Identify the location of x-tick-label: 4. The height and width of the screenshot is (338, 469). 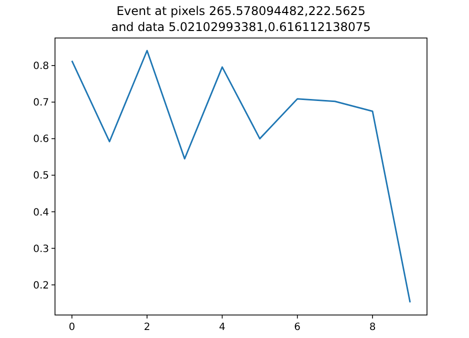
(222, 327).